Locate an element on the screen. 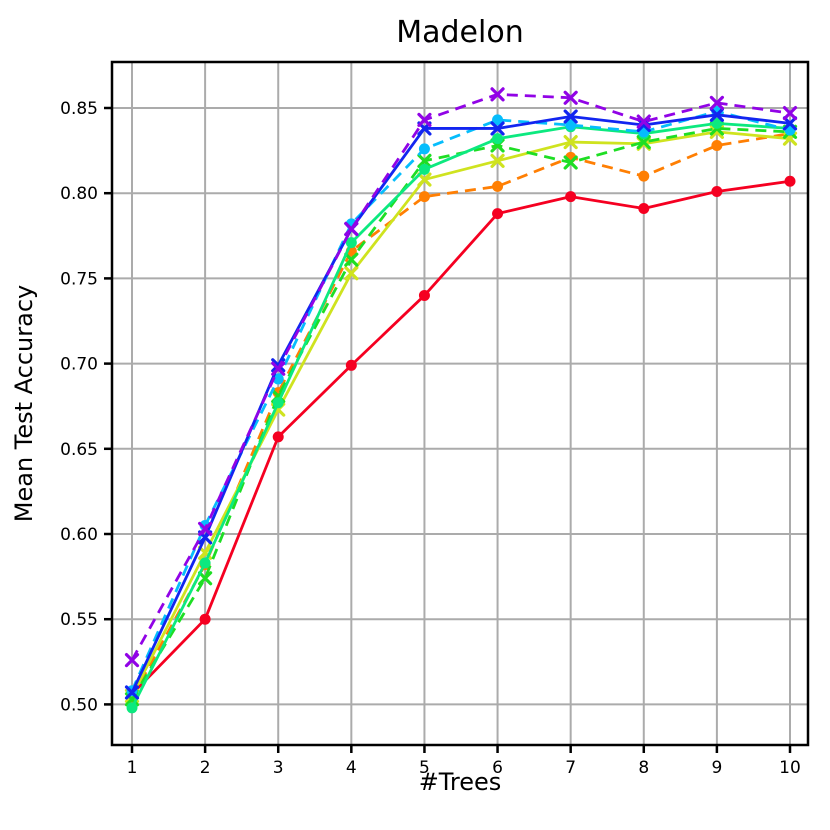  y-tick-label: 0.80 is located at coordinates (79, 194).